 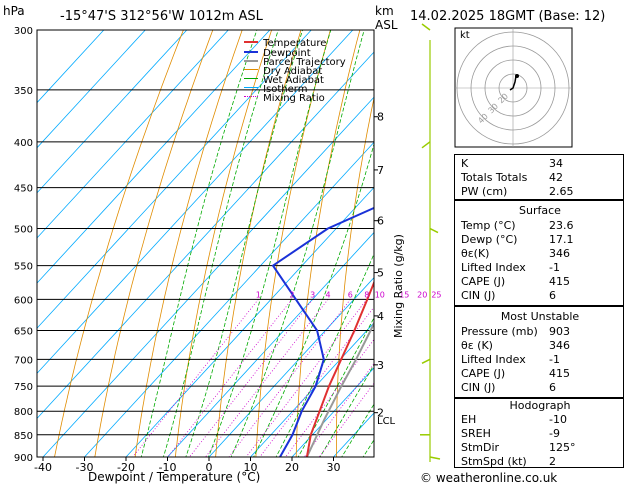 I want to click on km-tick-label: 3, so click(x=380, y=365).